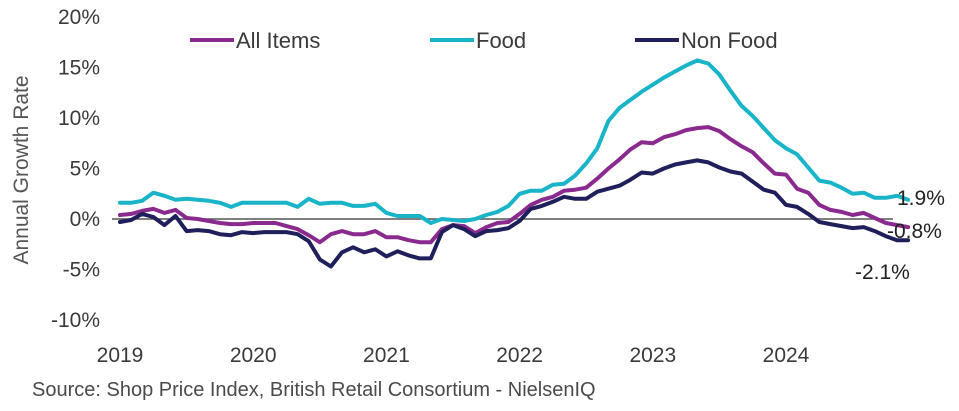  Describe the element at coordinates (501, 40) in the screenshot. I see `legend-label-food: Food` at that location.